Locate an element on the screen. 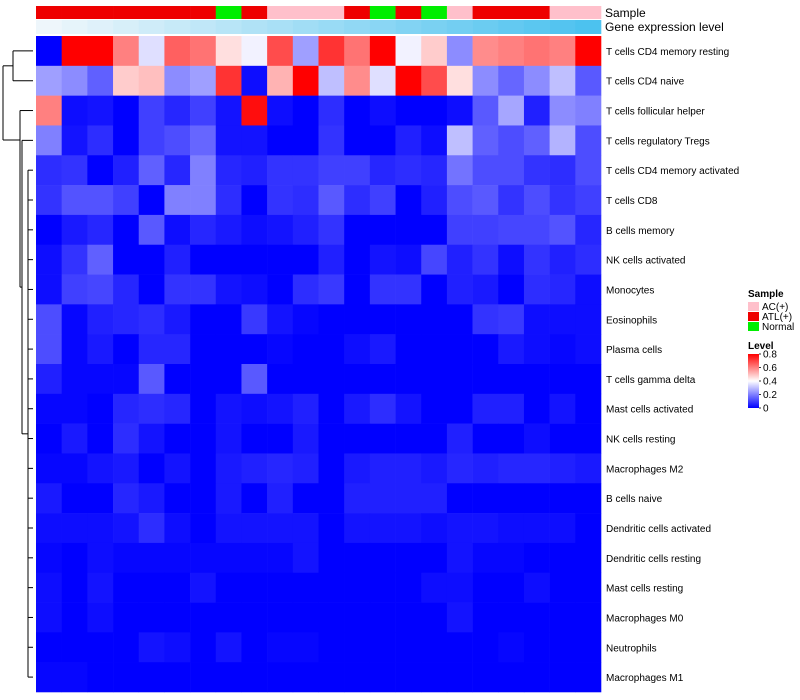 The height and width of the screenshot is (700, 800). sample-legend-swatch is located at coordinates (753, 306).